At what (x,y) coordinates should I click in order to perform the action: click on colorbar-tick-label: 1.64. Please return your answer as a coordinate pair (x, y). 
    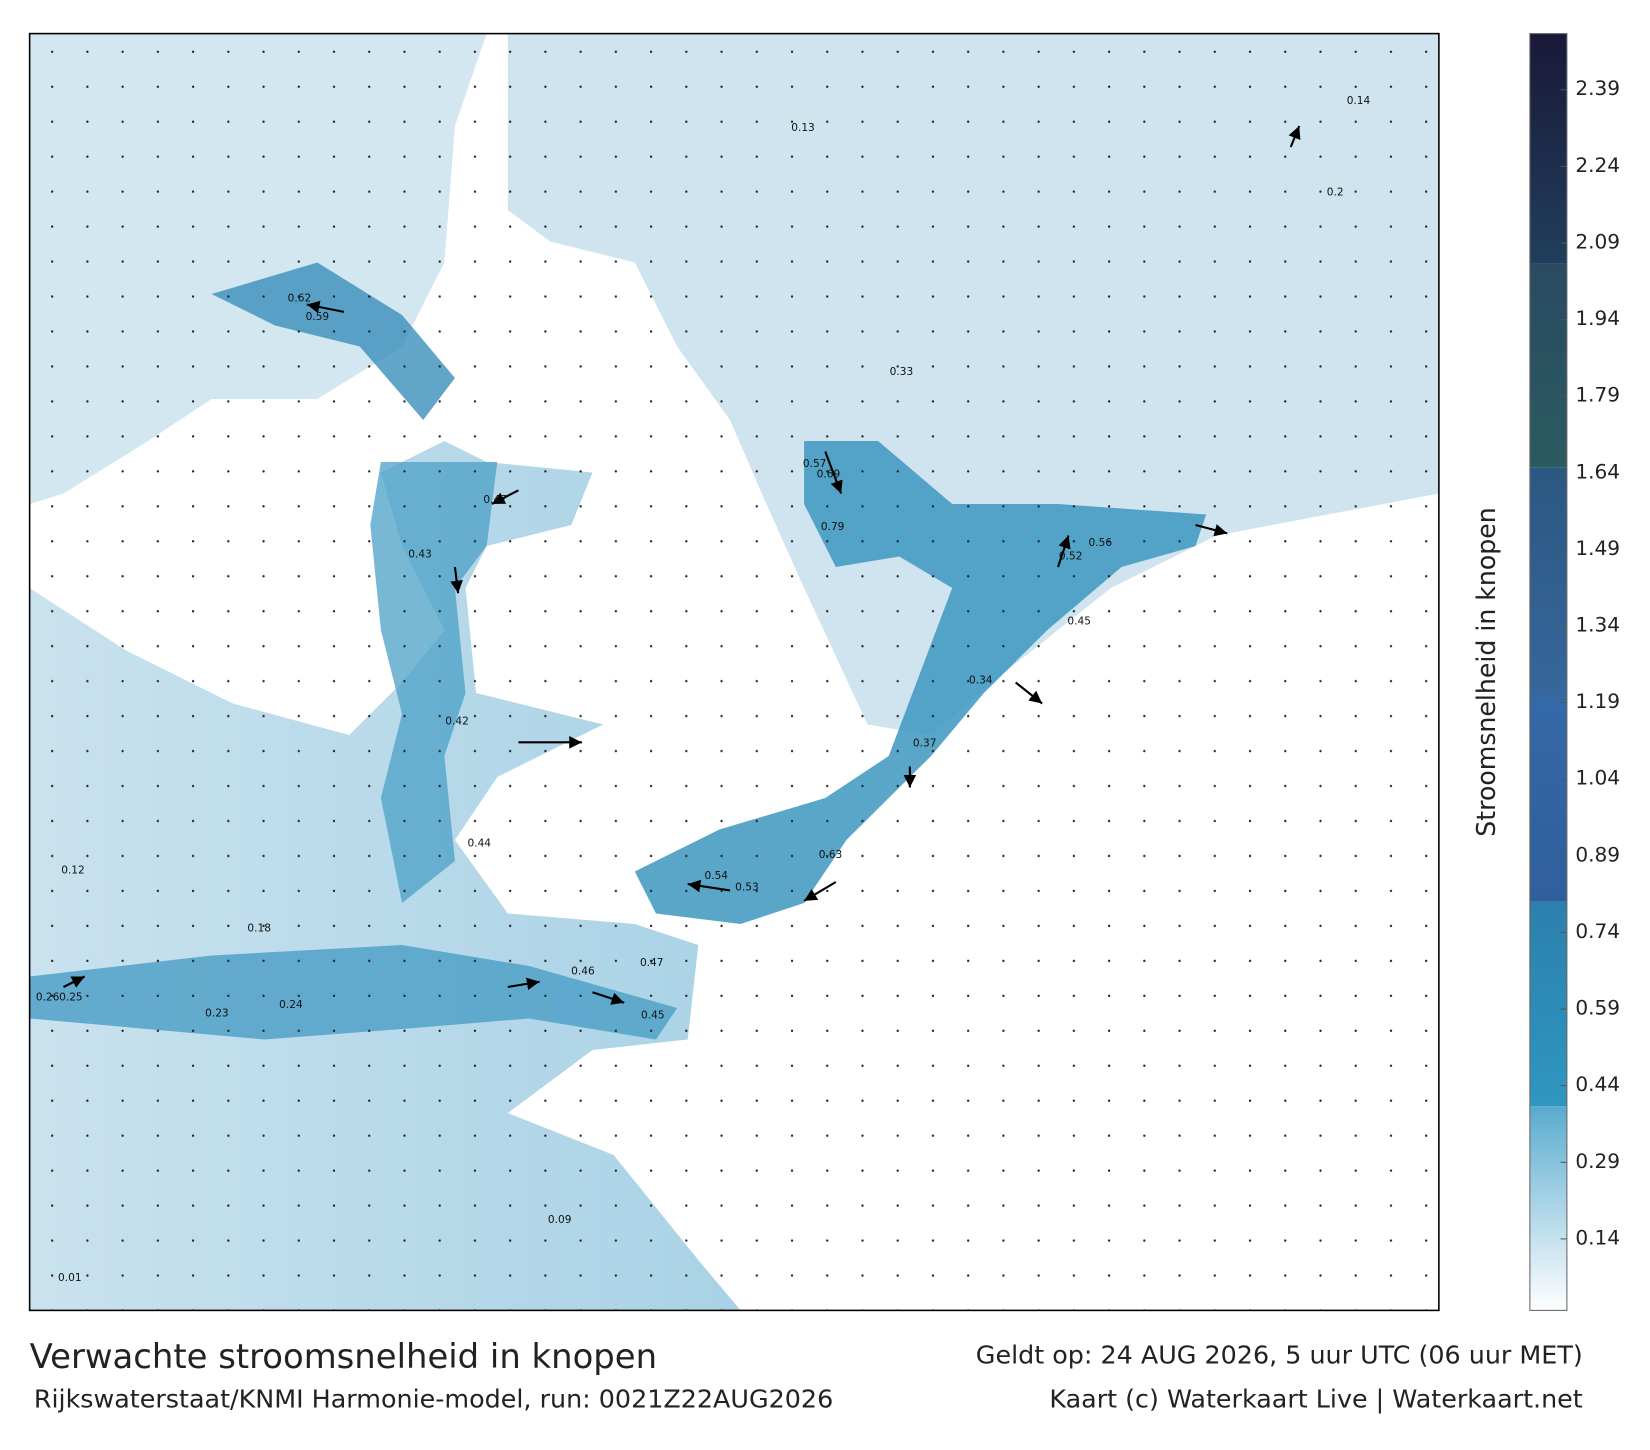
    Looking at the image, I should click on (1597, 471).